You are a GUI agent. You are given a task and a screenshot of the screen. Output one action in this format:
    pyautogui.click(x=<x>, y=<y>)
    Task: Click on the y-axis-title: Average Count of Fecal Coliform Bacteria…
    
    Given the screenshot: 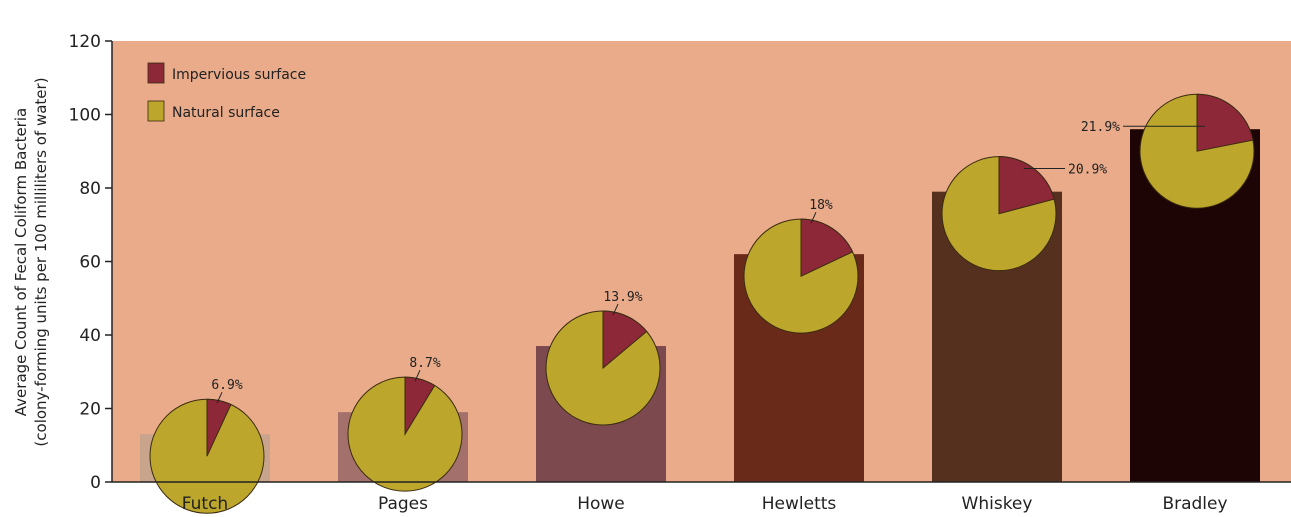 What is the action you would take?
    pyautogui.click(x=31, y=261)
    